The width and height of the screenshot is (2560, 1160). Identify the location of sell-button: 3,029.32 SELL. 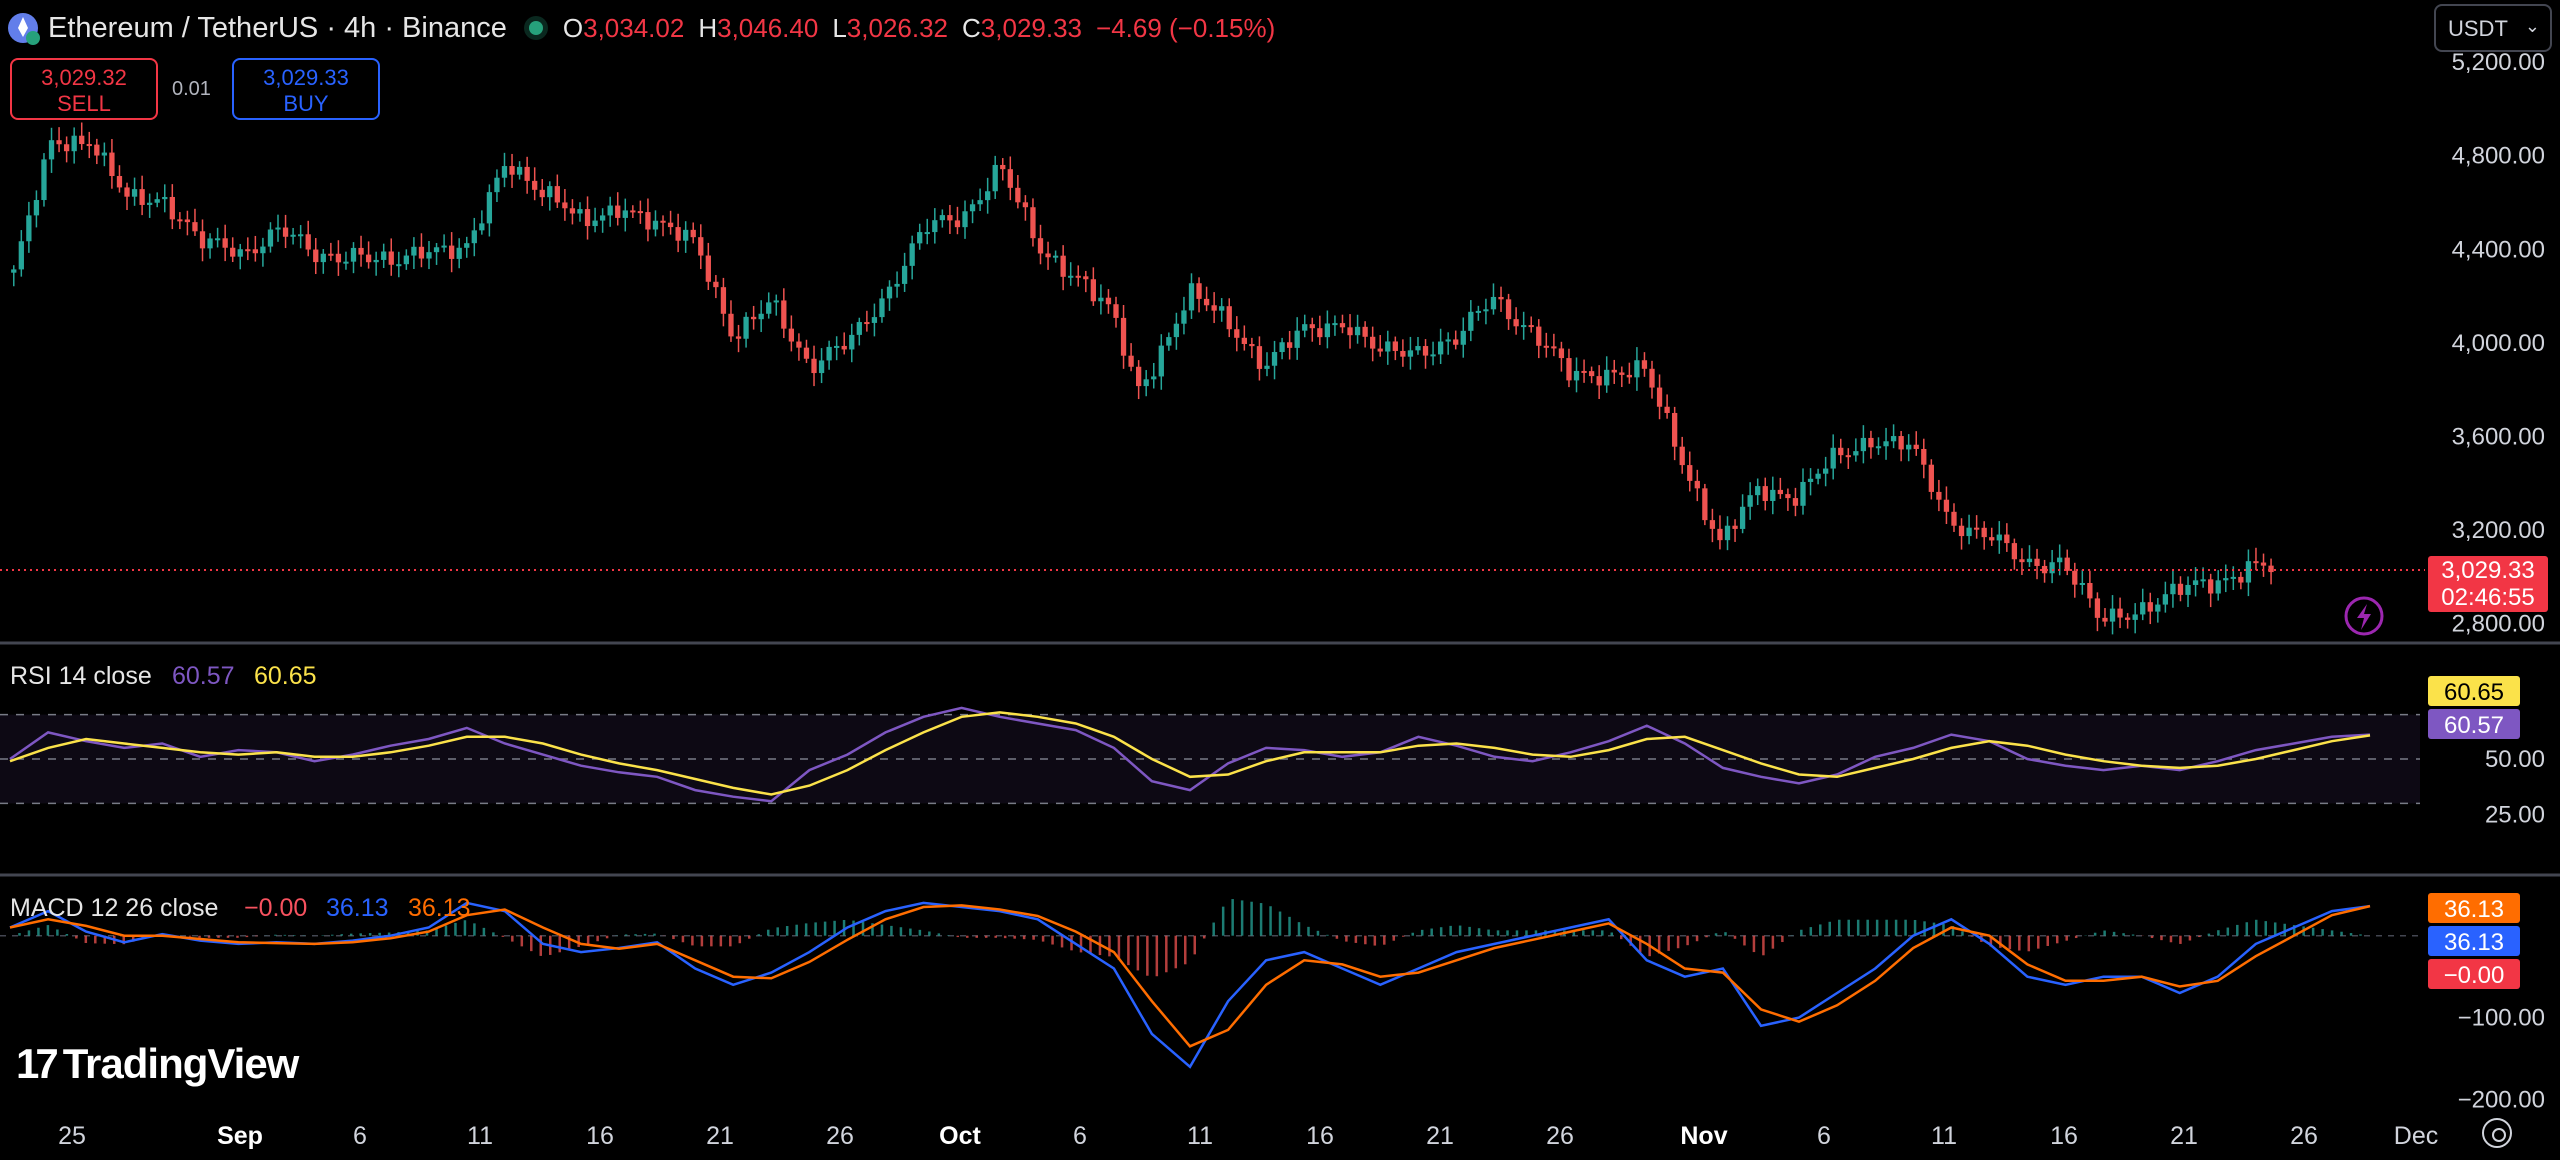
(84, 89).